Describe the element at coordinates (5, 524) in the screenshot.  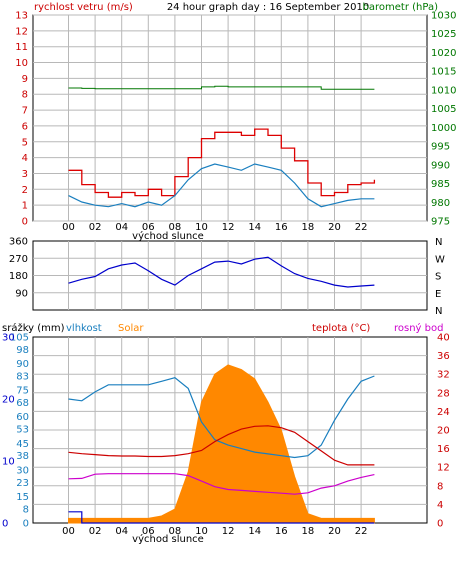
I see `rain-tick-0: 0` at that location.